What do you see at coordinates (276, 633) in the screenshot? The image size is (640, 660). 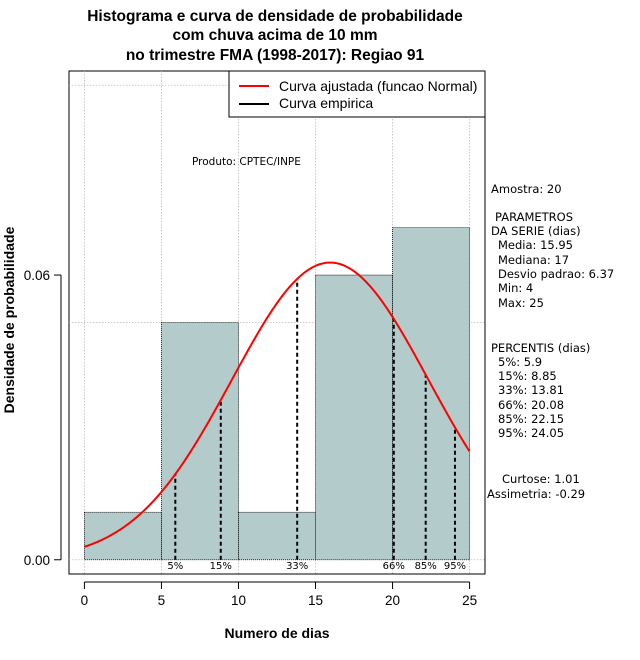 I see `x-axis-title: Numero de dias` at bounding box center [276, 633].